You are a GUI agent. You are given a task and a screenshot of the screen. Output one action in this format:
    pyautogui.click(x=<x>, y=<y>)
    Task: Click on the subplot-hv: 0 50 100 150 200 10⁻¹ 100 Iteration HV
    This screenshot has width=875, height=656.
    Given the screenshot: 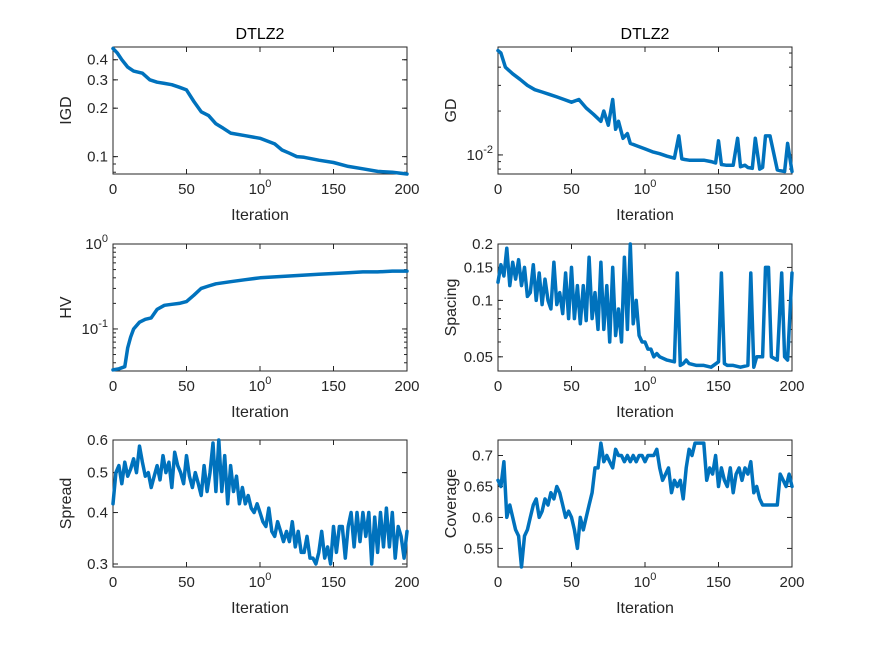 What is the action you would take?
    pyautogui.click(x=239, y=327)
    